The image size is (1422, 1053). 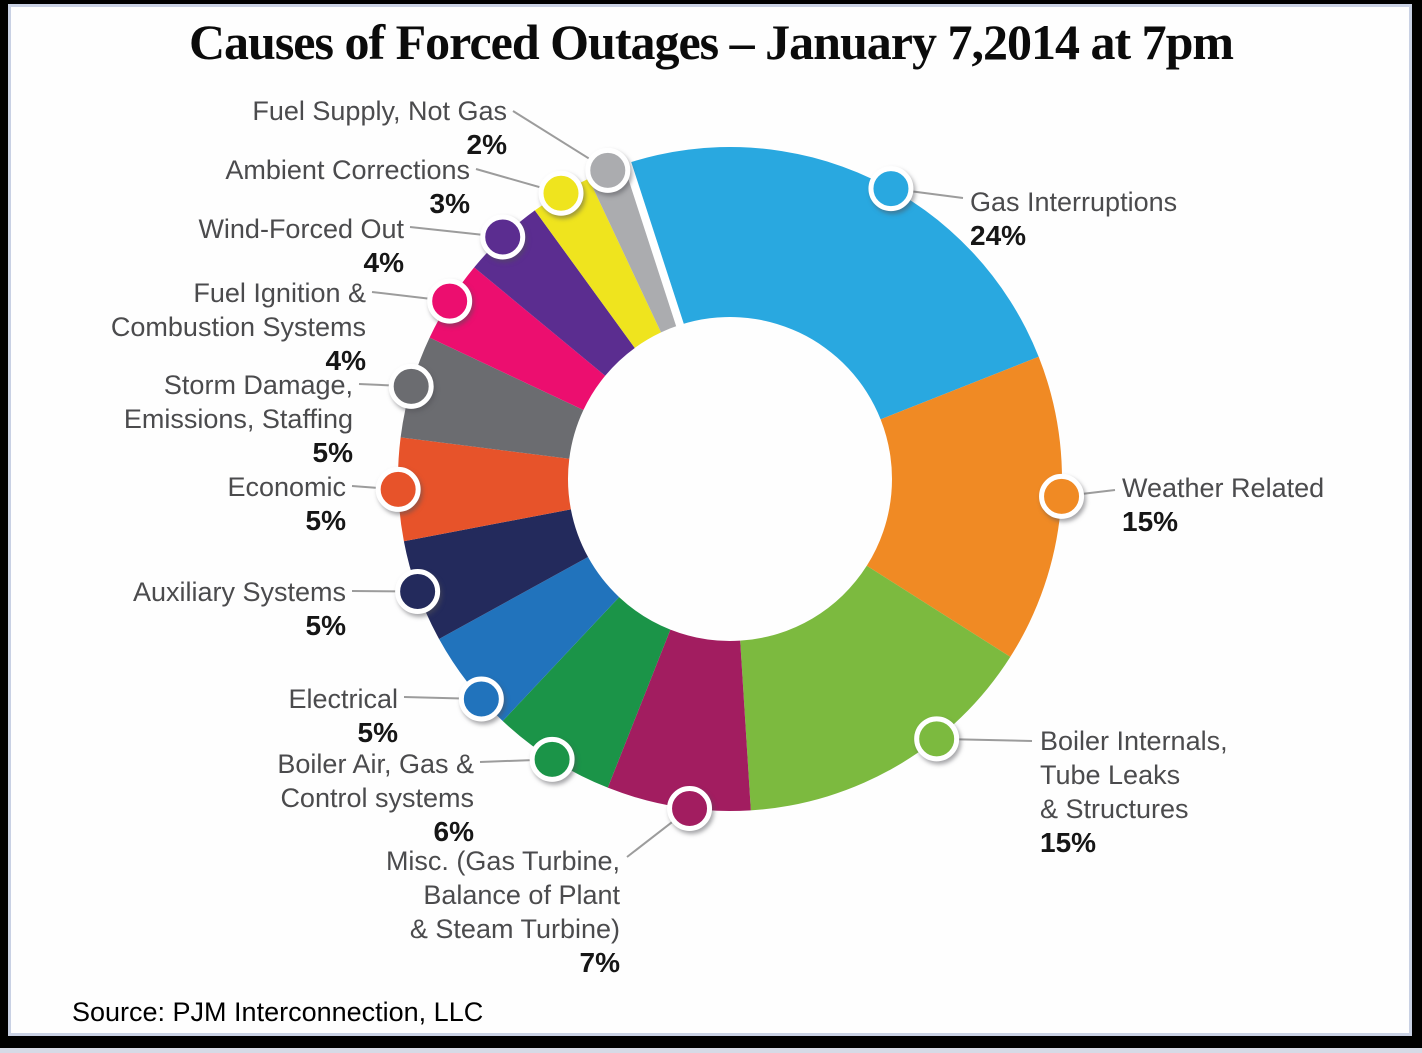 I want to click on segment-label-line: Gas Interruptions, so click(x=1074, y=202).